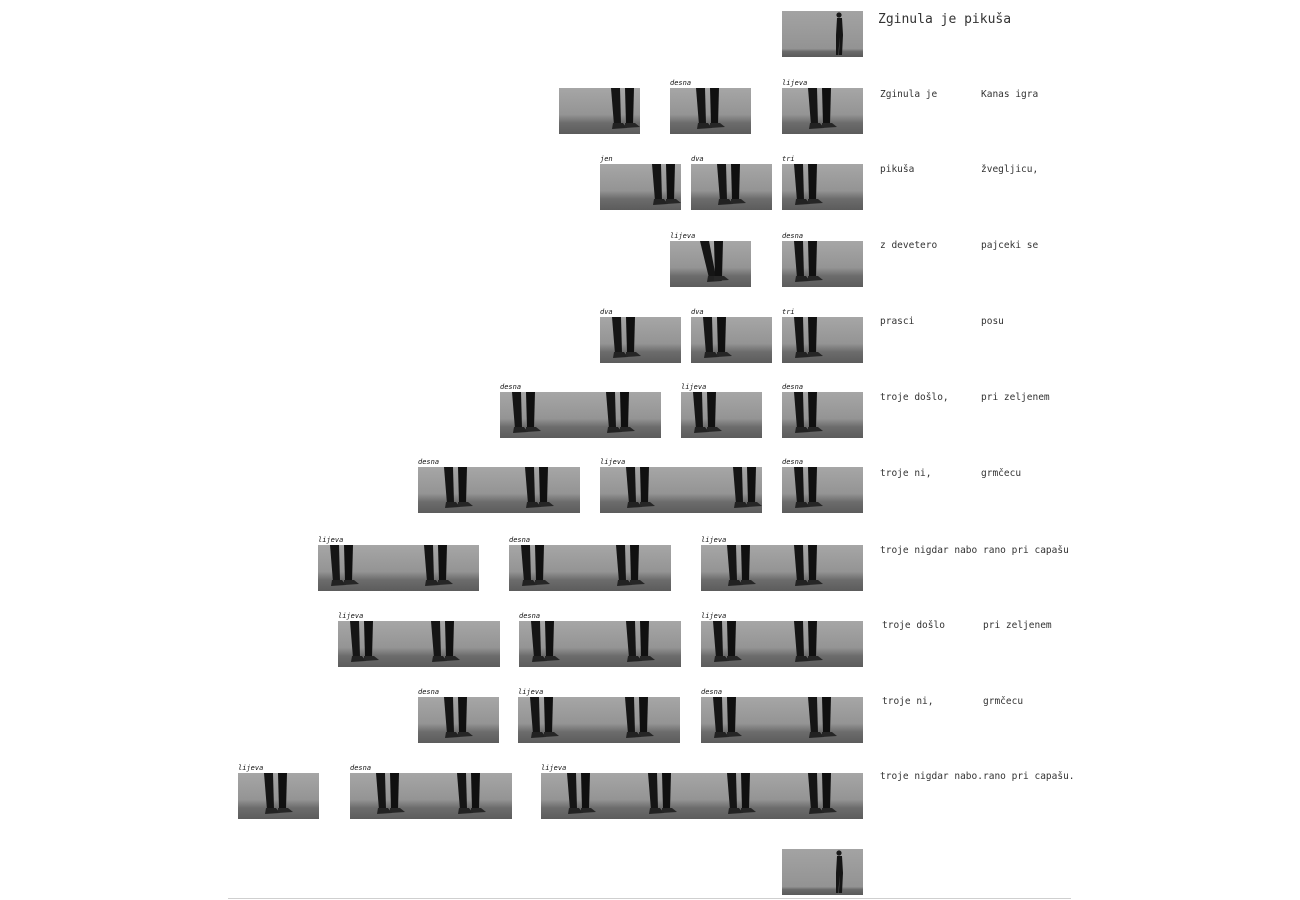  Describe the element at coordinates (1026, 550) in the screenshot. I see `verse-right: rano pri capašu` at that location.